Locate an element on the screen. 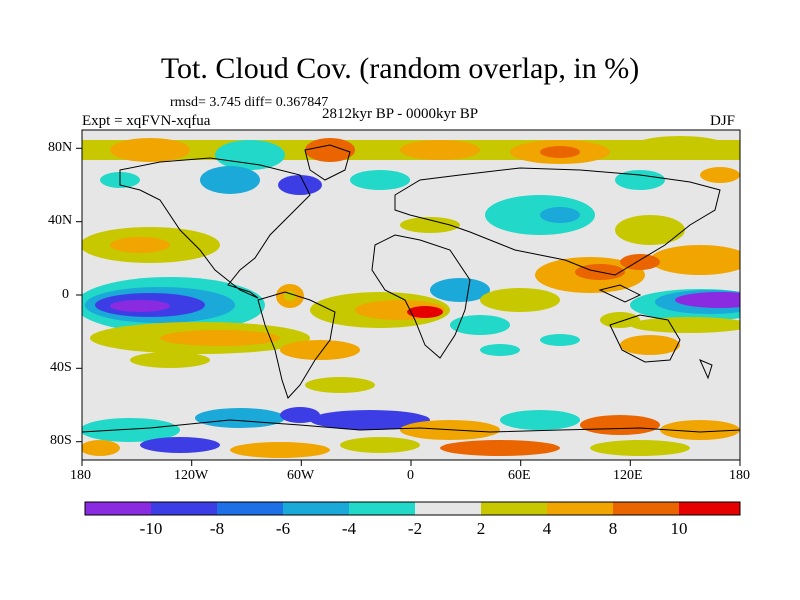  map-title: Tot. Cloud Cov. (random overlap, in %) is located at coordinates (400, 68).